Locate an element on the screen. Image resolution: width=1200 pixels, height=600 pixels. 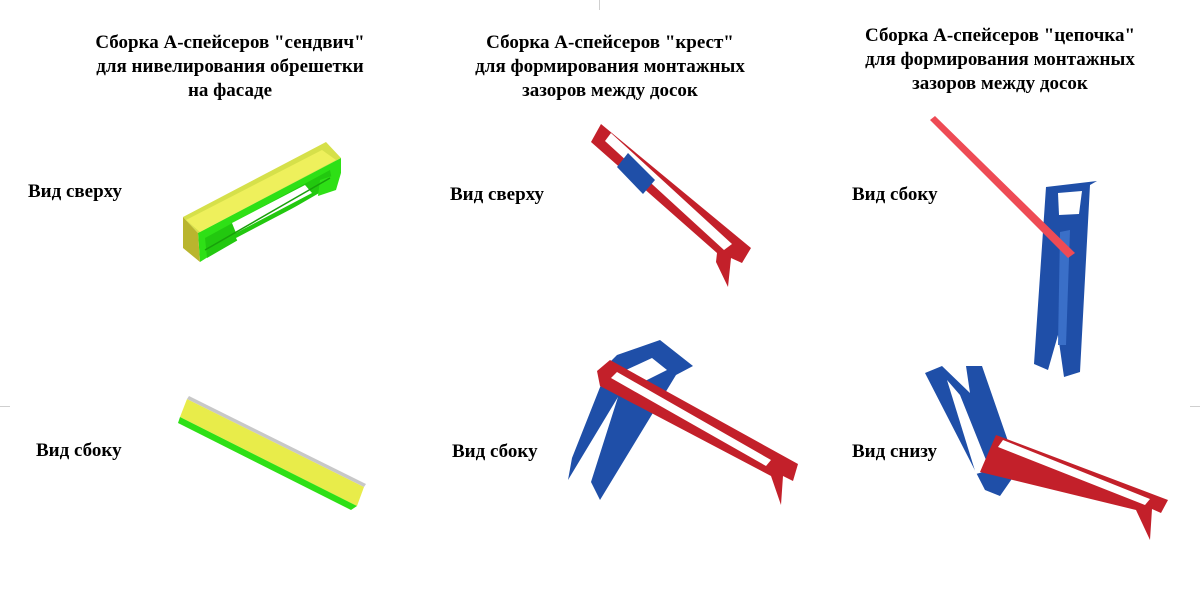
title-cross-line-1: Сборка А-спейсеров "крест" is located at coordinates (610, 42).